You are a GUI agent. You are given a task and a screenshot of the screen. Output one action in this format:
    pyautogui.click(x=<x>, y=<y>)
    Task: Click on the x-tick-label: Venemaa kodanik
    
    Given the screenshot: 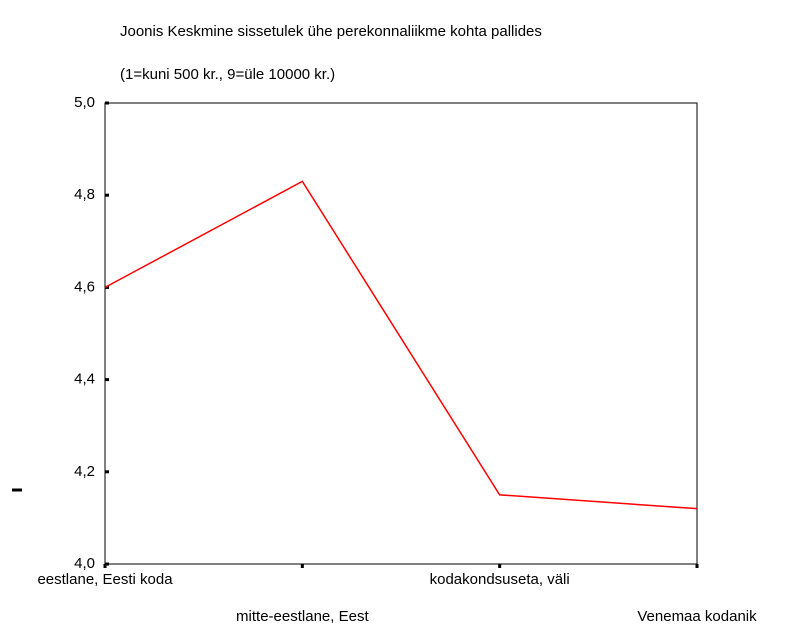 What is the action you would take?
    pyautogui.click(x=697, y=616)
    